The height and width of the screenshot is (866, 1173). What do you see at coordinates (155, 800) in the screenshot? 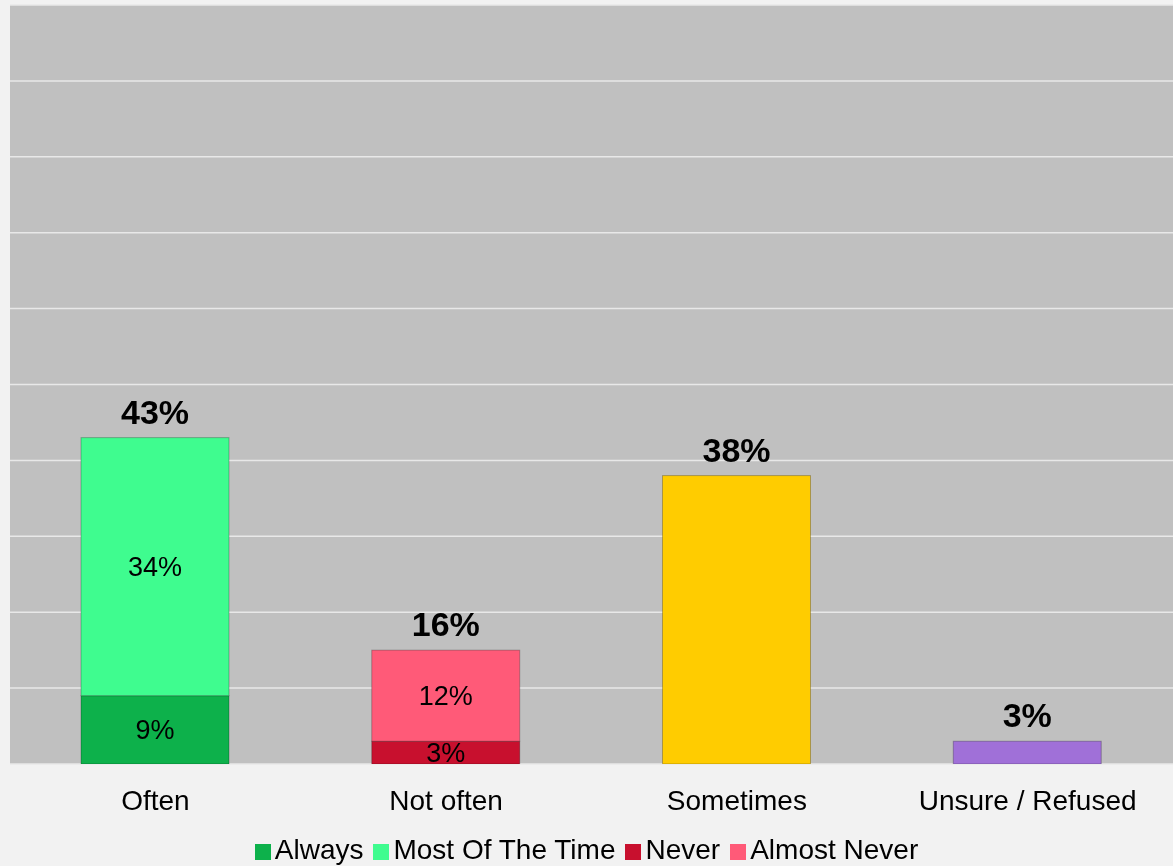
I see `x-tick-label: Often` at bounding box center [155, 800].